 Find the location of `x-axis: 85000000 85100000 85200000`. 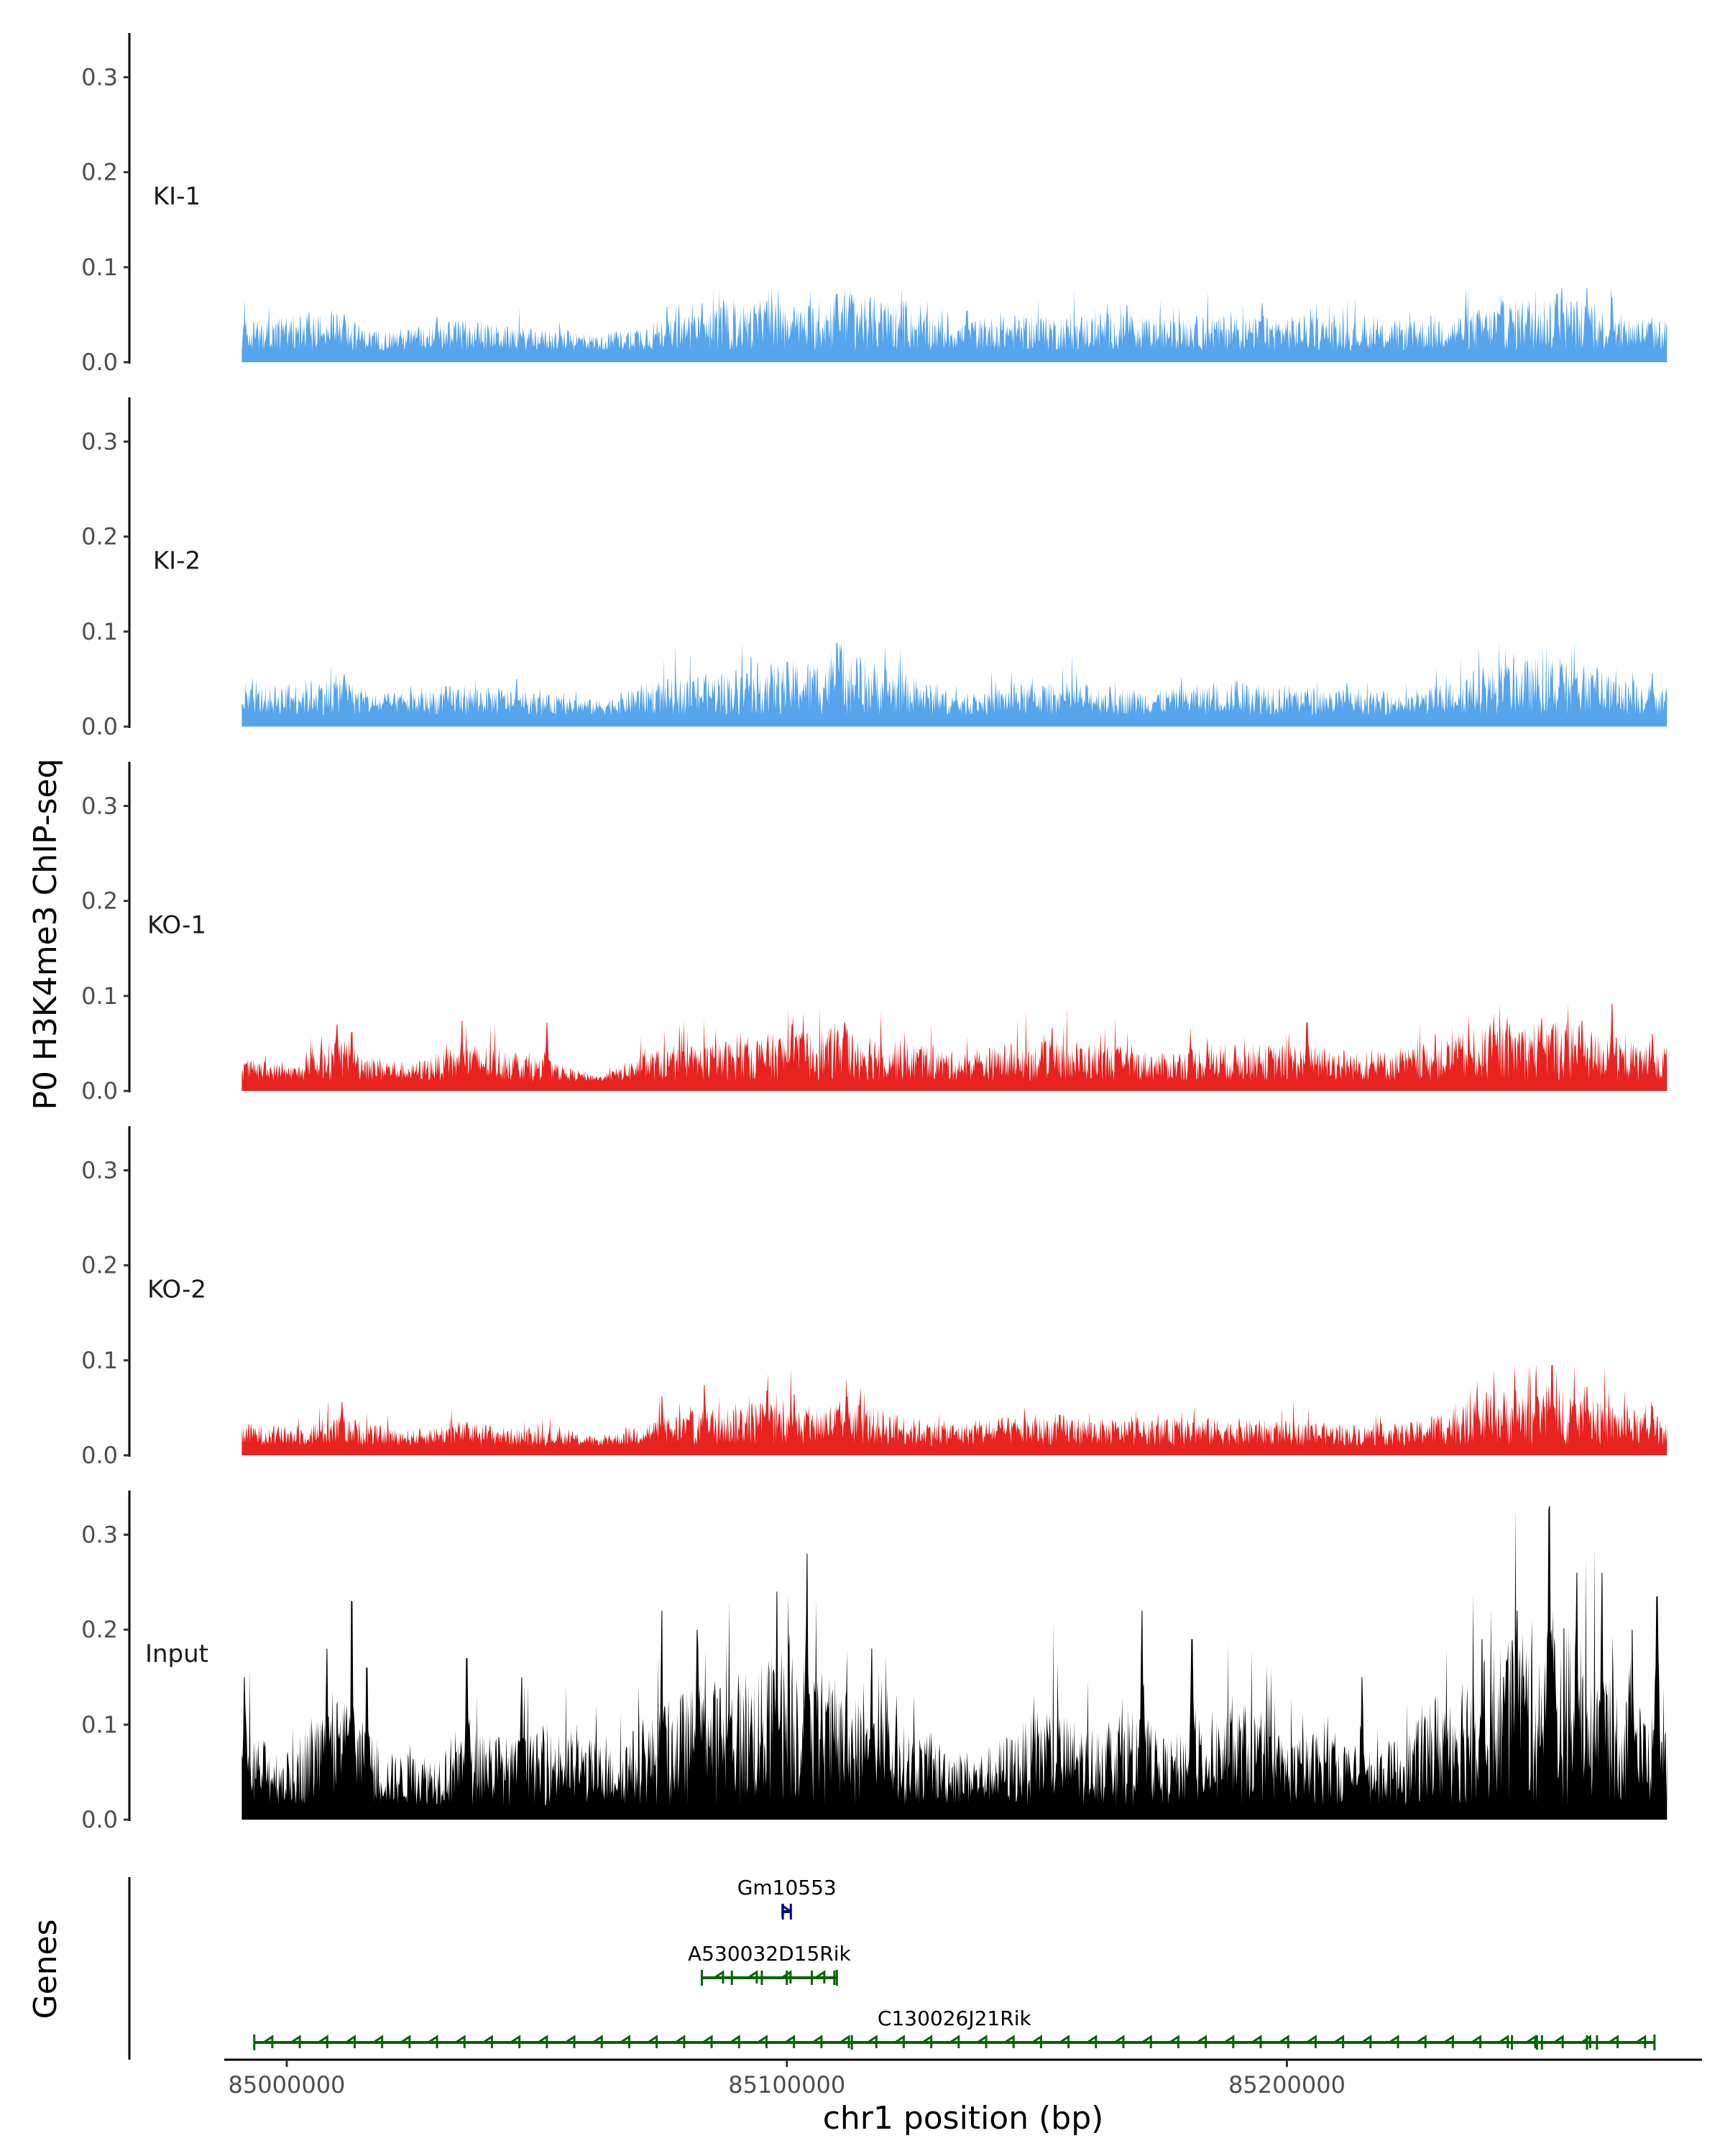

x-axis: 85000000 85100000 85200000 is located at coordinates (963, 2078).